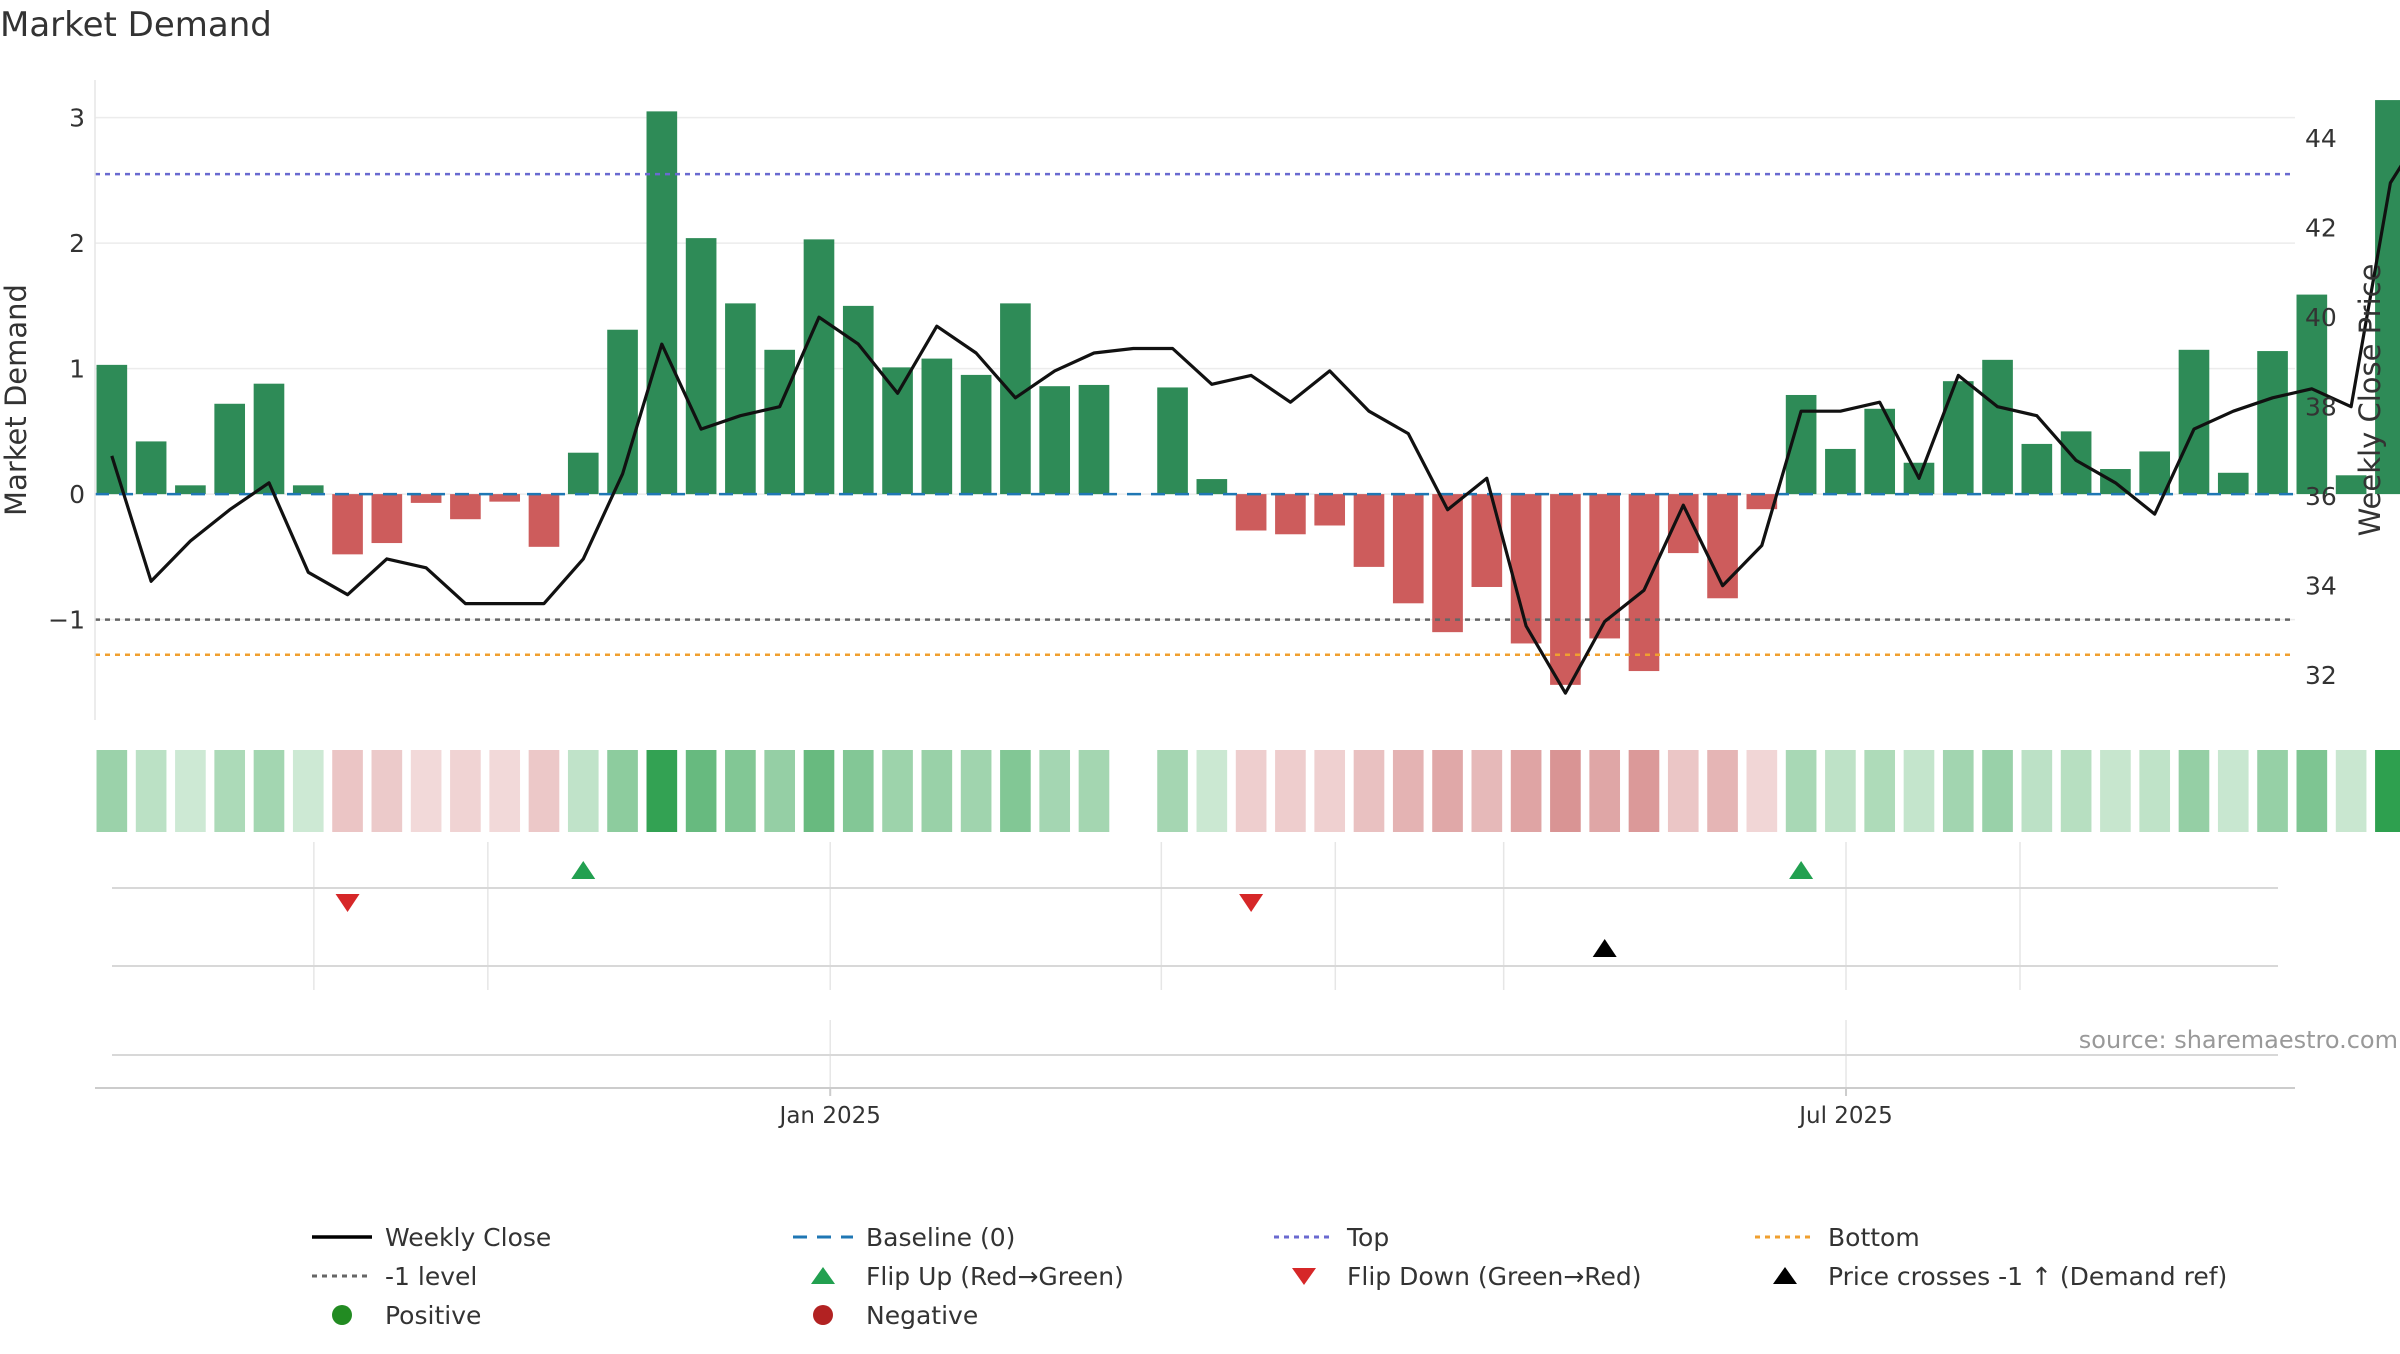  What do you see at coordinates (16, 400) in the screenshot?
I see `y-axis-label: Market Demand` at bounding box center [16, 400].